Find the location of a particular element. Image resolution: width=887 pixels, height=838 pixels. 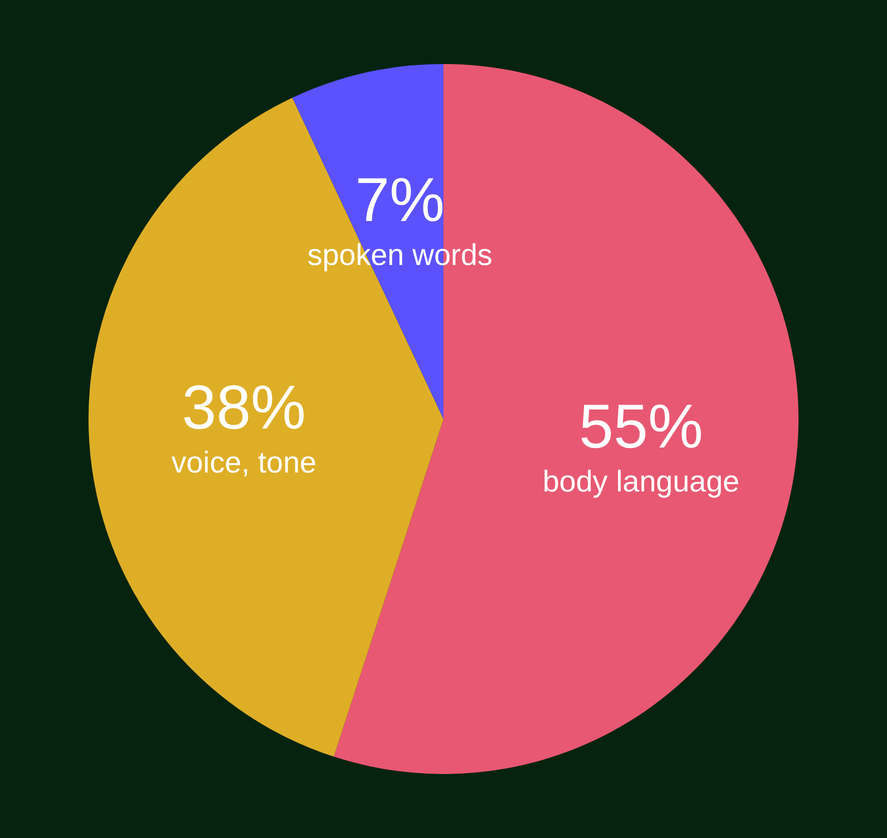

data-label: 7% is located at coordinates (400, 200).